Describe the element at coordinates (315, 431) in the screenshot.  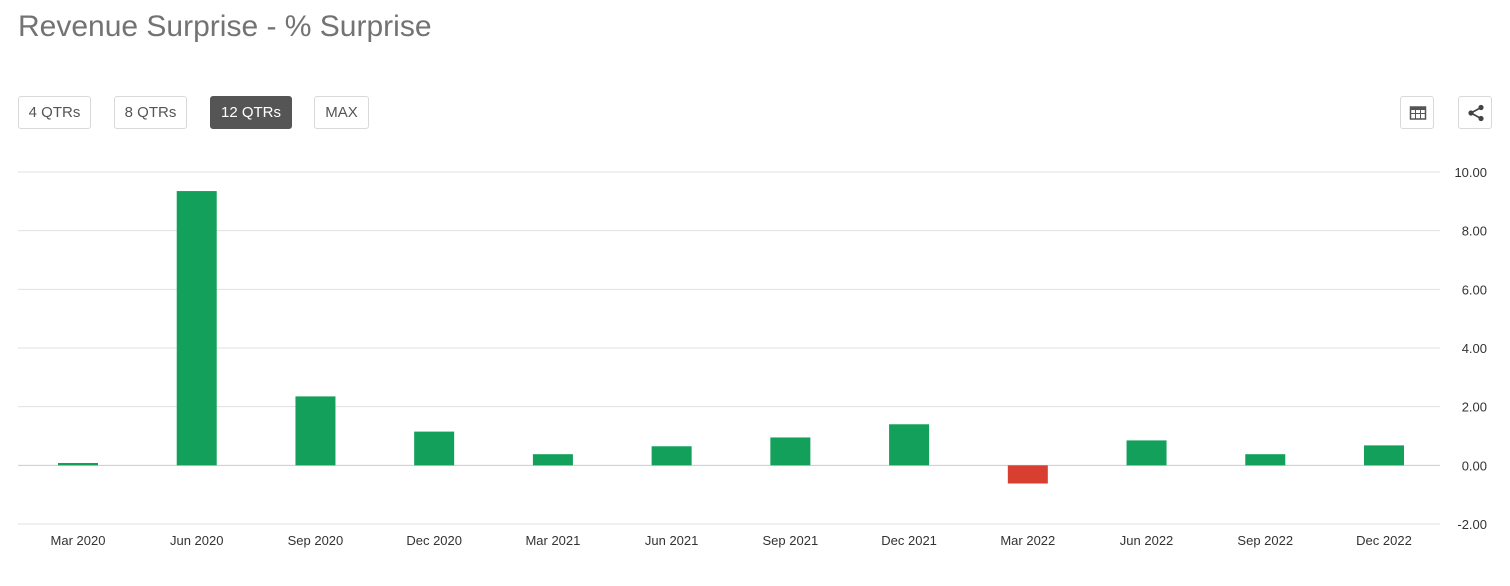
I see `bar-sep-2020` at that location.